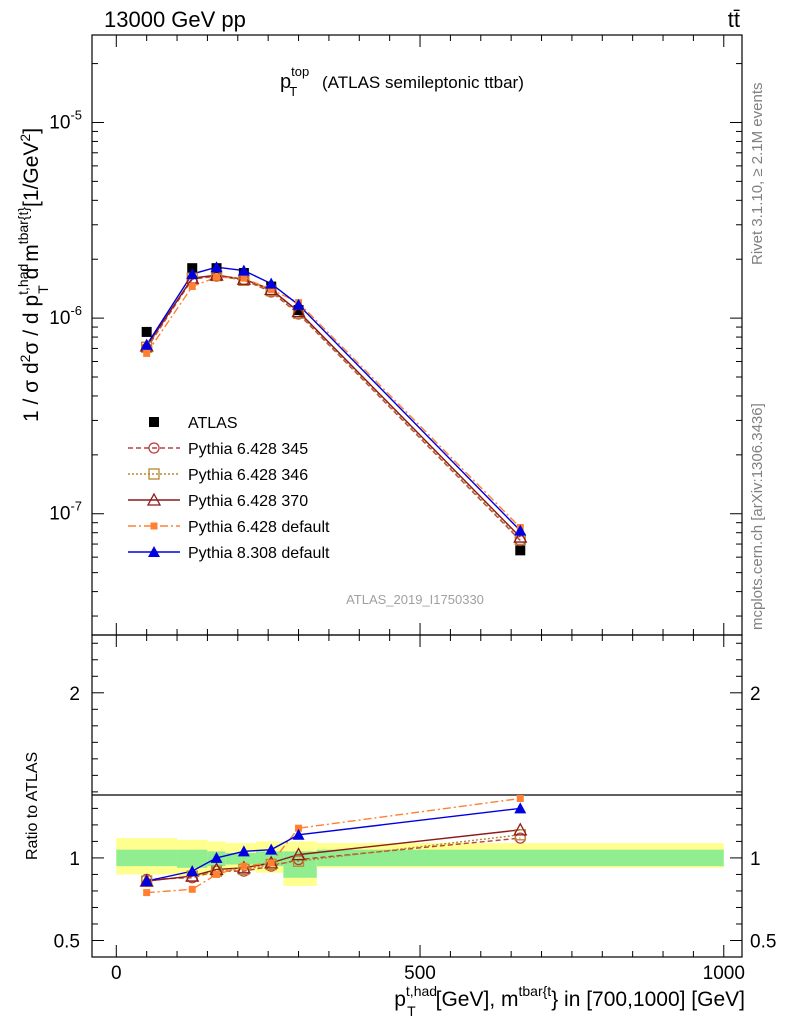 Image resolution: width=786 pixels, height=1024 pixels. Describe the element at coordinates (420, 973) in the screenshot. I see `x-tick-label: 500` at that location.